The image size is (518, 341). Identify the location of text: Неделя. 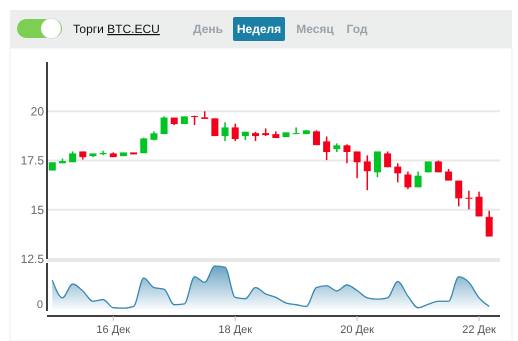
(259, 29).